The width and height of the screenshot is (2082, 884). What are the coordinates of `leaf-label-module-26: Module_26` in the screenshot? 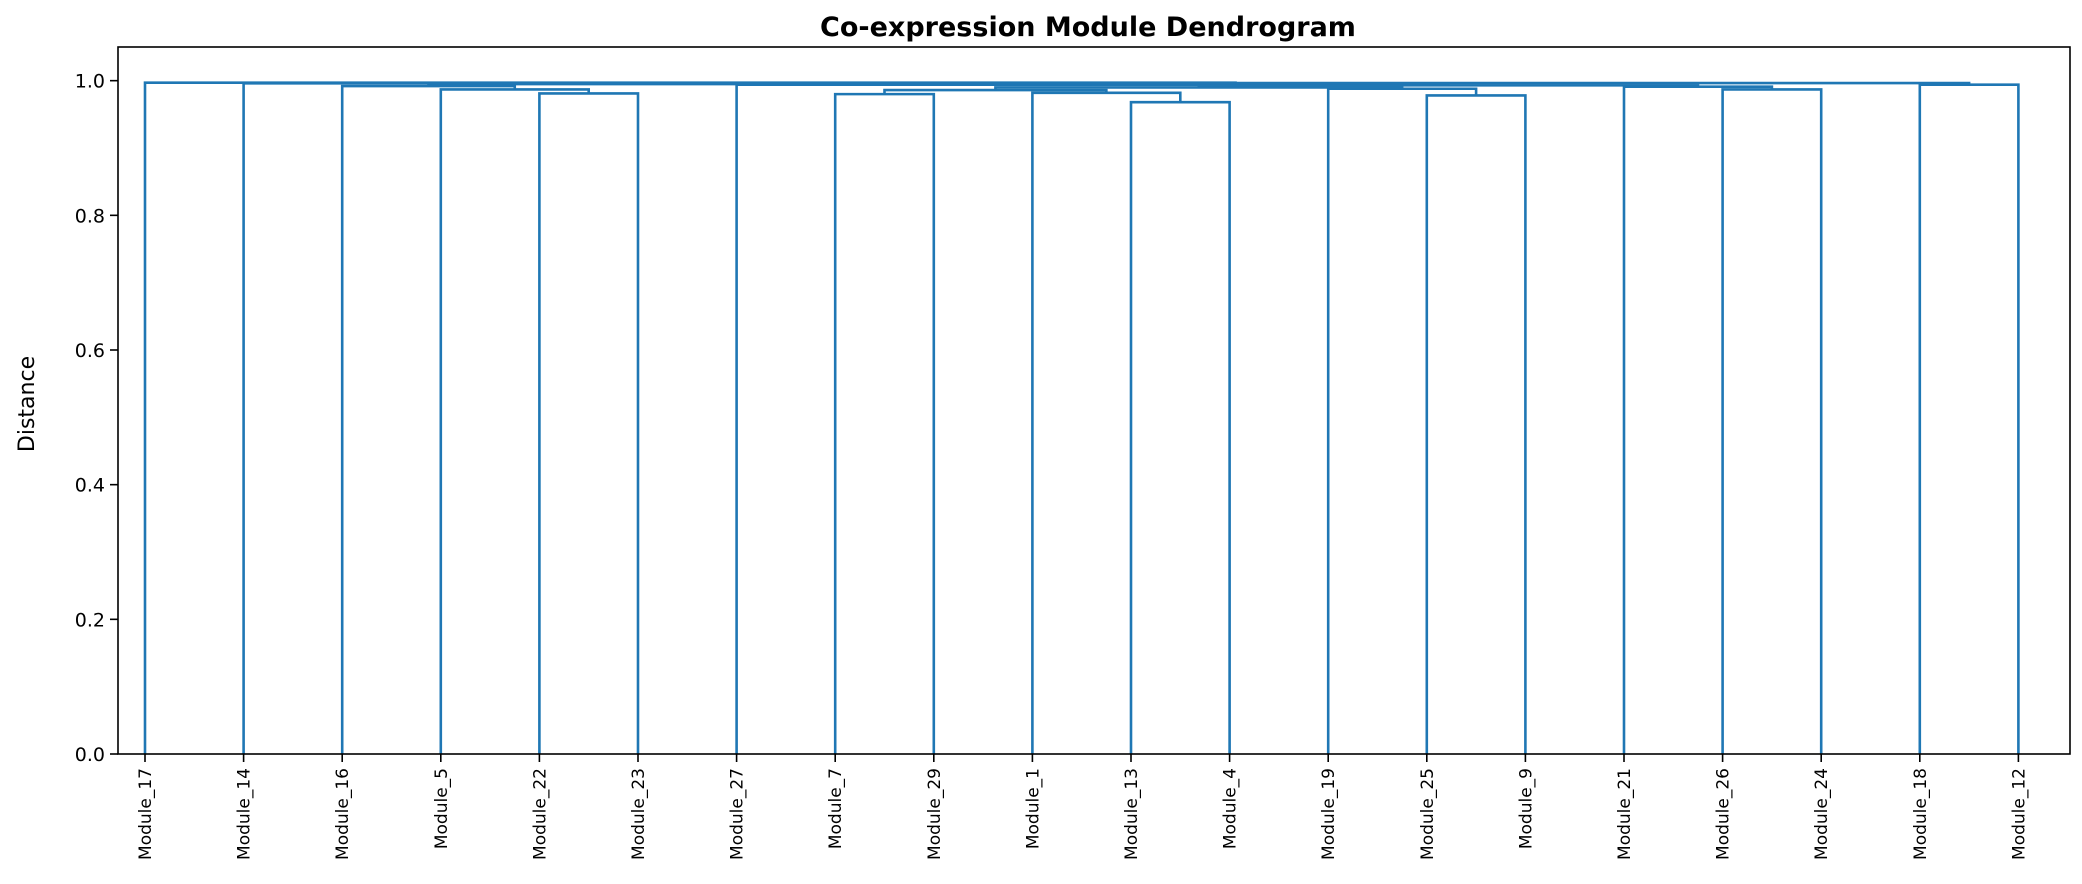 It's located at (1724, 814).